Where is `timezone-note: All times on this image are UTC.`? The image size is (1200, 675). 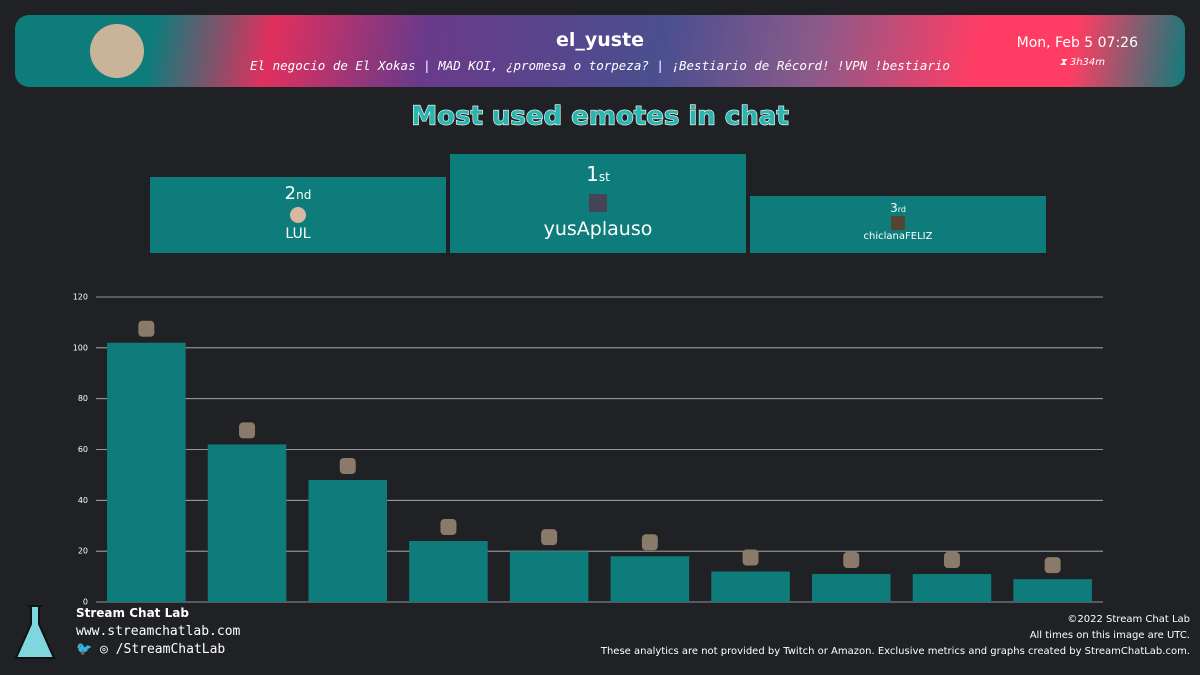
timezone-note: All times on this image are UTC. is located at coordinates (1109, 635).